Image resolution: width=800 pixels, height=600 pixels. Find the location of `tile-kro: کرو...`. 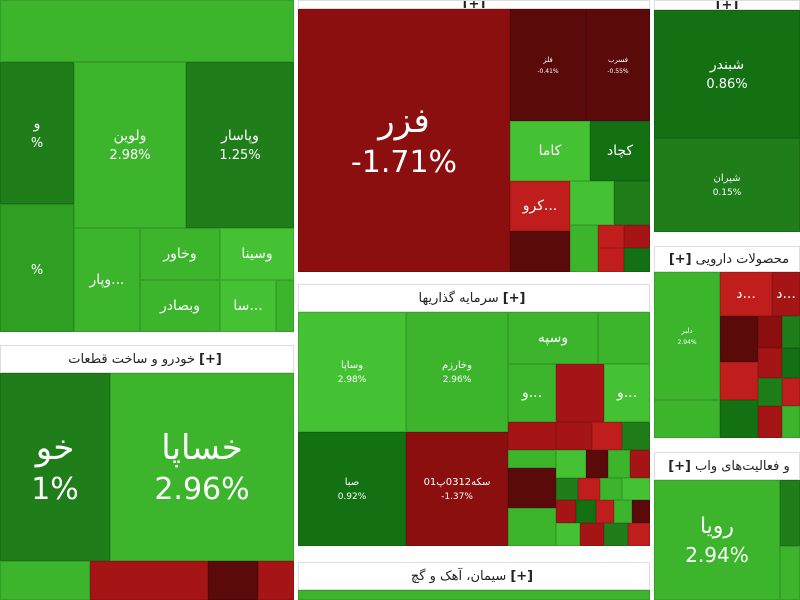

tile-kro: کرو... is located at coordinates (540, 206).